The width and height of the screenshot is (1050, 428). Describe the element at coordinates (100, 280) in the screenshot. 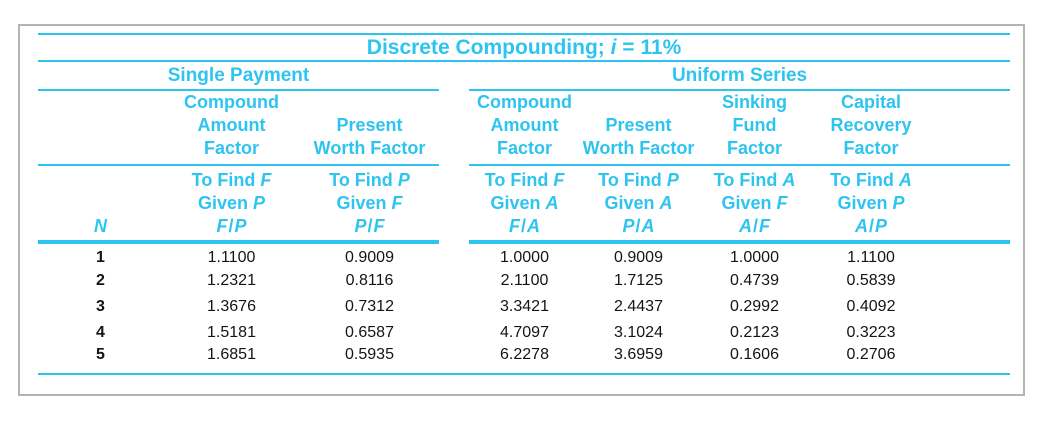

I see `row-n: 2` at that location.